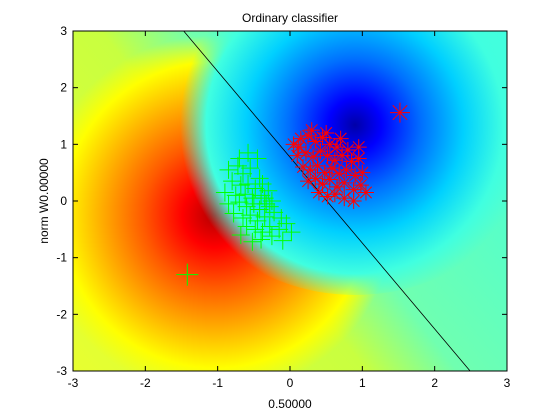 This screenshot has width=560, height=420. Describe the element at coordinates (507, 383) in the screenshot. I see `x-tick-label: 3` at that location.